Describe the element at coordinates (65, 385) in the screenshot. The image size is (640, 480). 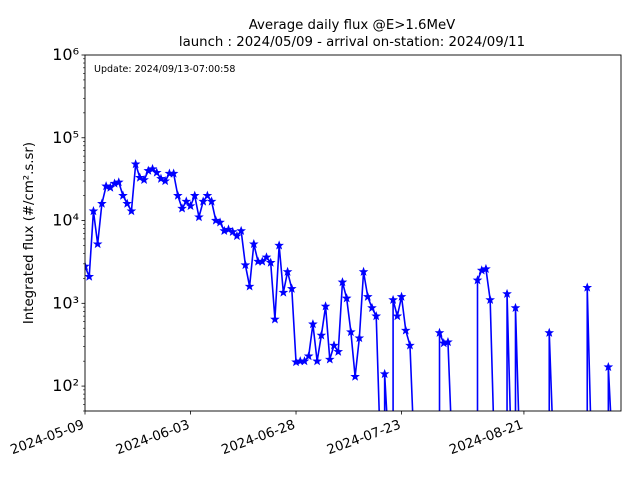
I see `y-tick-label: 10²` at that location.